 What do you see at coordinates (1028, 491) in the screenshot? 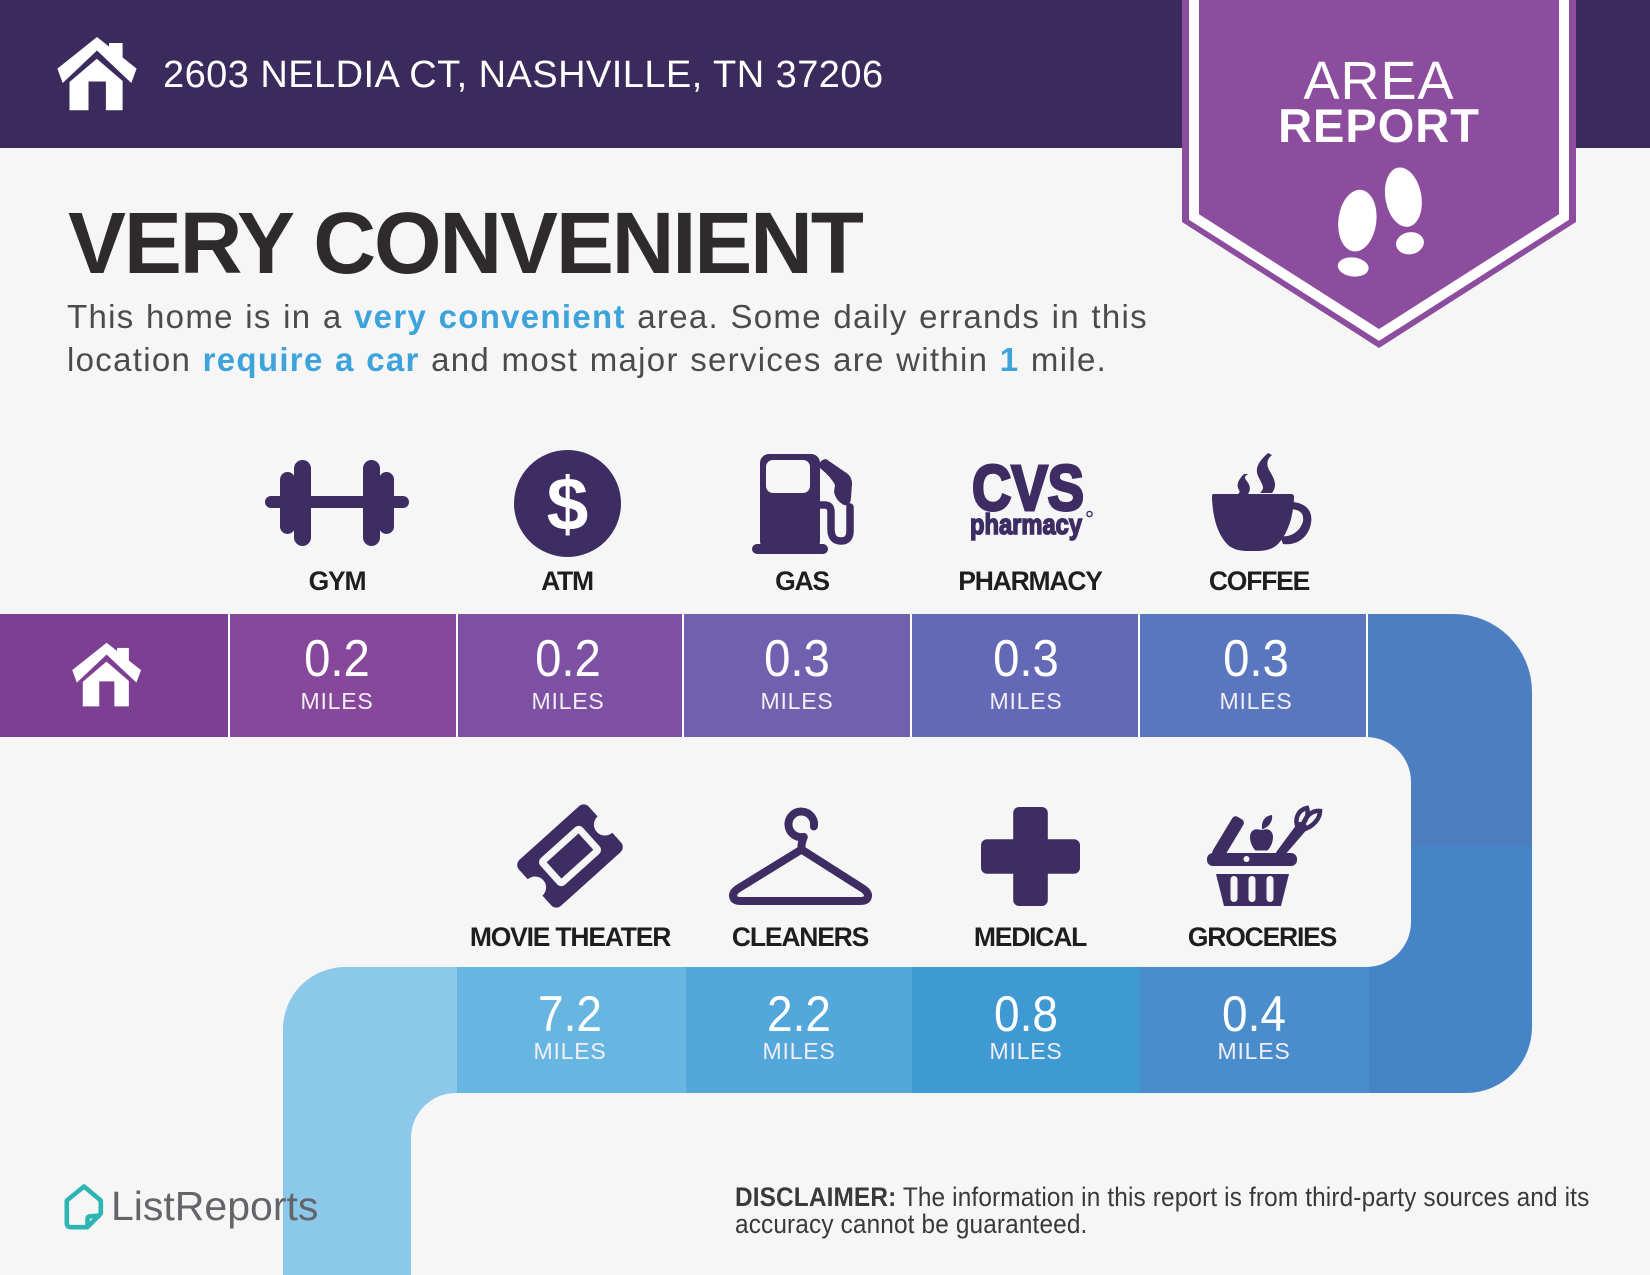
I see `svg-text: CVS` at bounding box center [1028, 491].